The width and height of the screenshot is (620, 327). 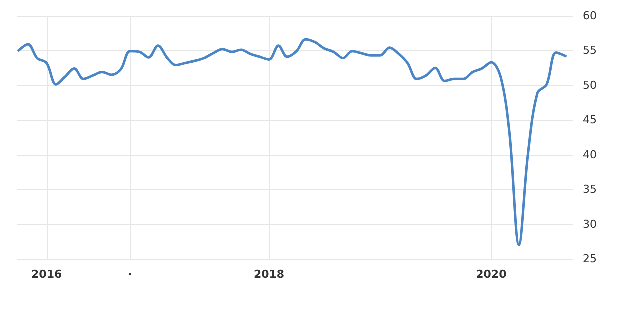 What do you see at coordinates (590, 189) in the screenshot?
I see `y-tick-label: 35` at bounding box center [590, 189].